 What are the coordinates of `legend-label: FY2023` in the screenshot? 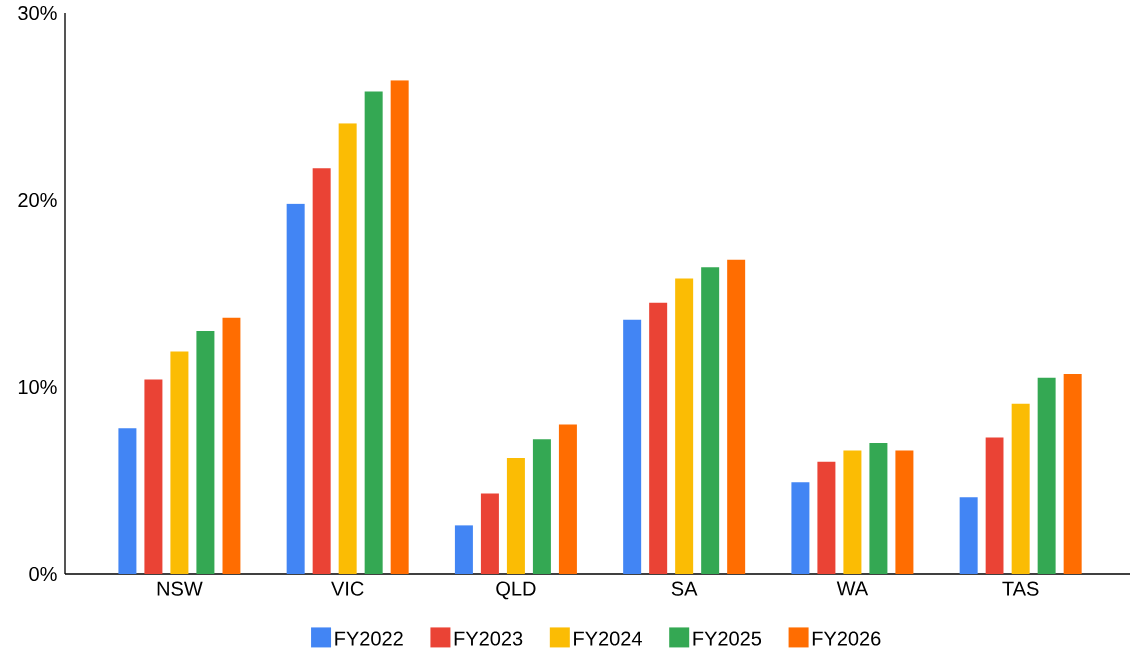 It's located at (488, 638).